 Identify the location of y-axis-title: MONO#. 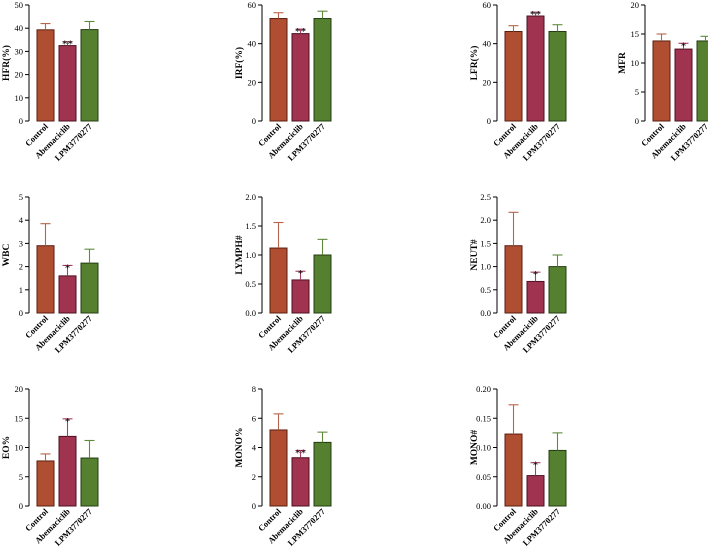
(475, 448).